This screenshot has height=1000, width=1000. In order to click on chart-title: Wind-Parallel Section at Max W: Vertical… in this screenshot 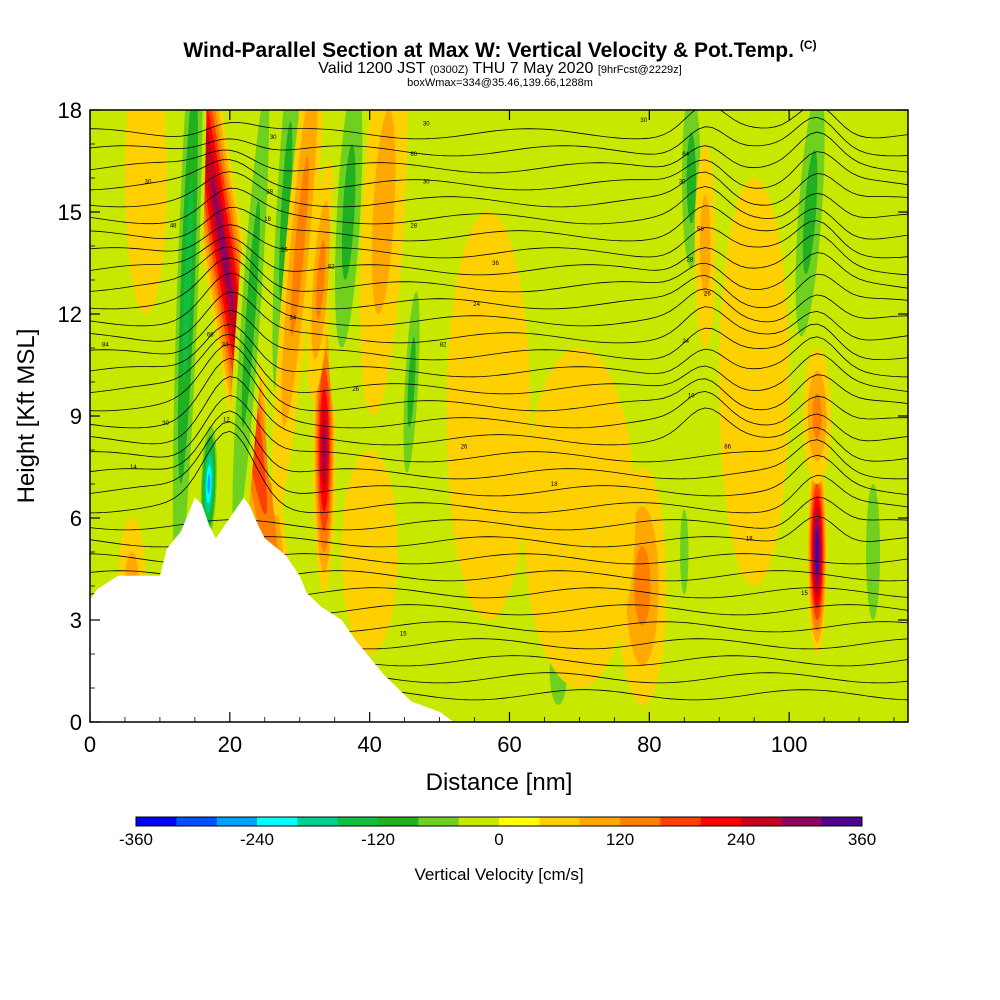, I will do `click(500, 50)`.